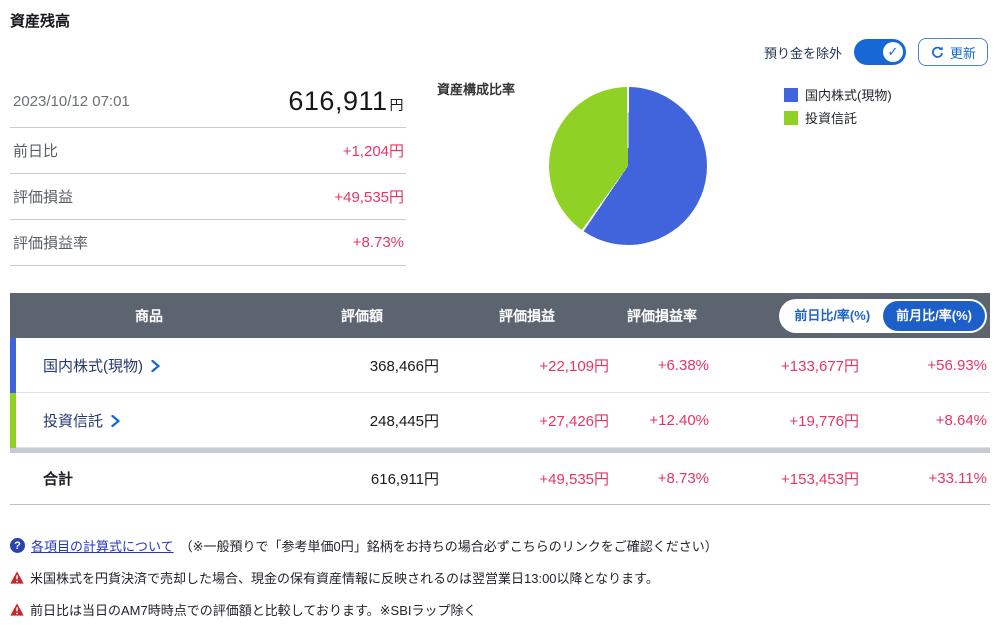  I want to click on total-asset-value: 616,911 円, so click(346, 101).